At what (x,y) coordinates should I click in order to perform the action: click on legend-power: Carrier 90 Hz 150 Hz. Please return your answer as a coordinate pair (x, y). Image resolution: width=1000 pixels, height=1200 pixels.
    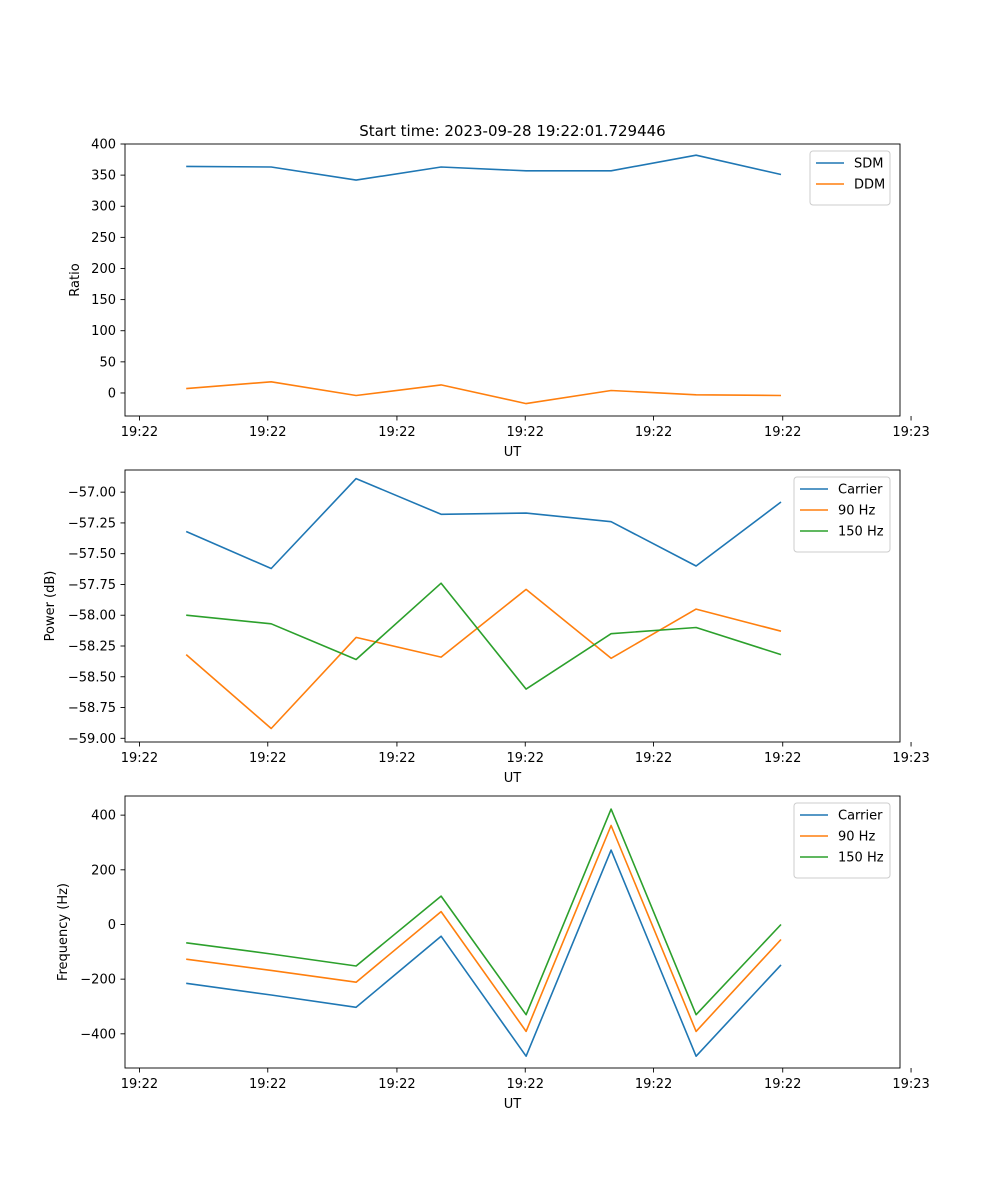
    Looking at the image, I should click on (842, 514).